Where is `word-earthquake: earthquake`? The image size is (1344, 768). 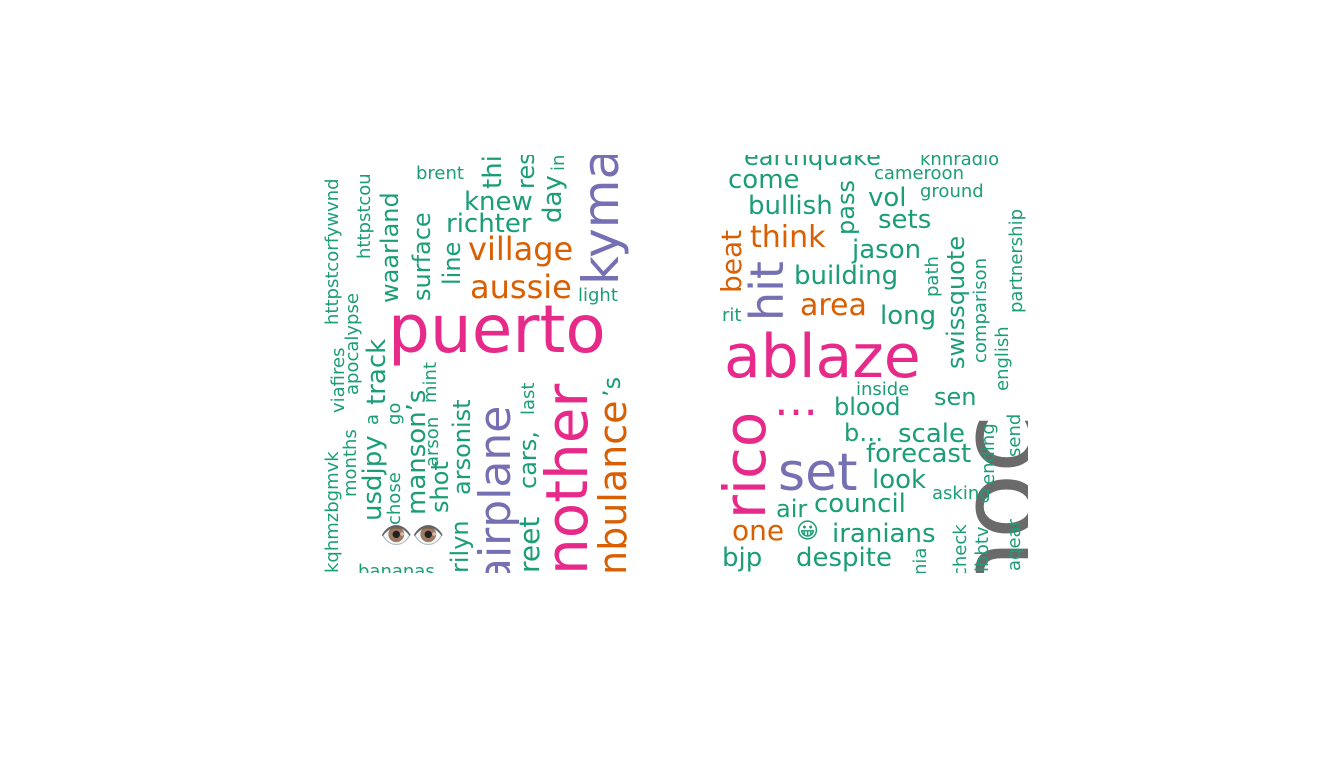
word-earthquake: earthquake is located at coordinates (812, 163).